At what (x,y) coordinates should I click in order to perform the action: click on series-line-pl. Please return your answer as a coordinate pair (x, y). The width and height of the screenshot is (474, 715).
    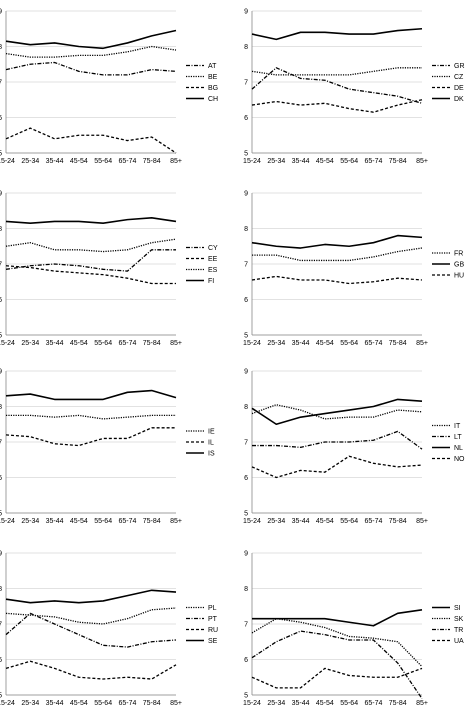
    Looking at the image, I should click on (91, 616).